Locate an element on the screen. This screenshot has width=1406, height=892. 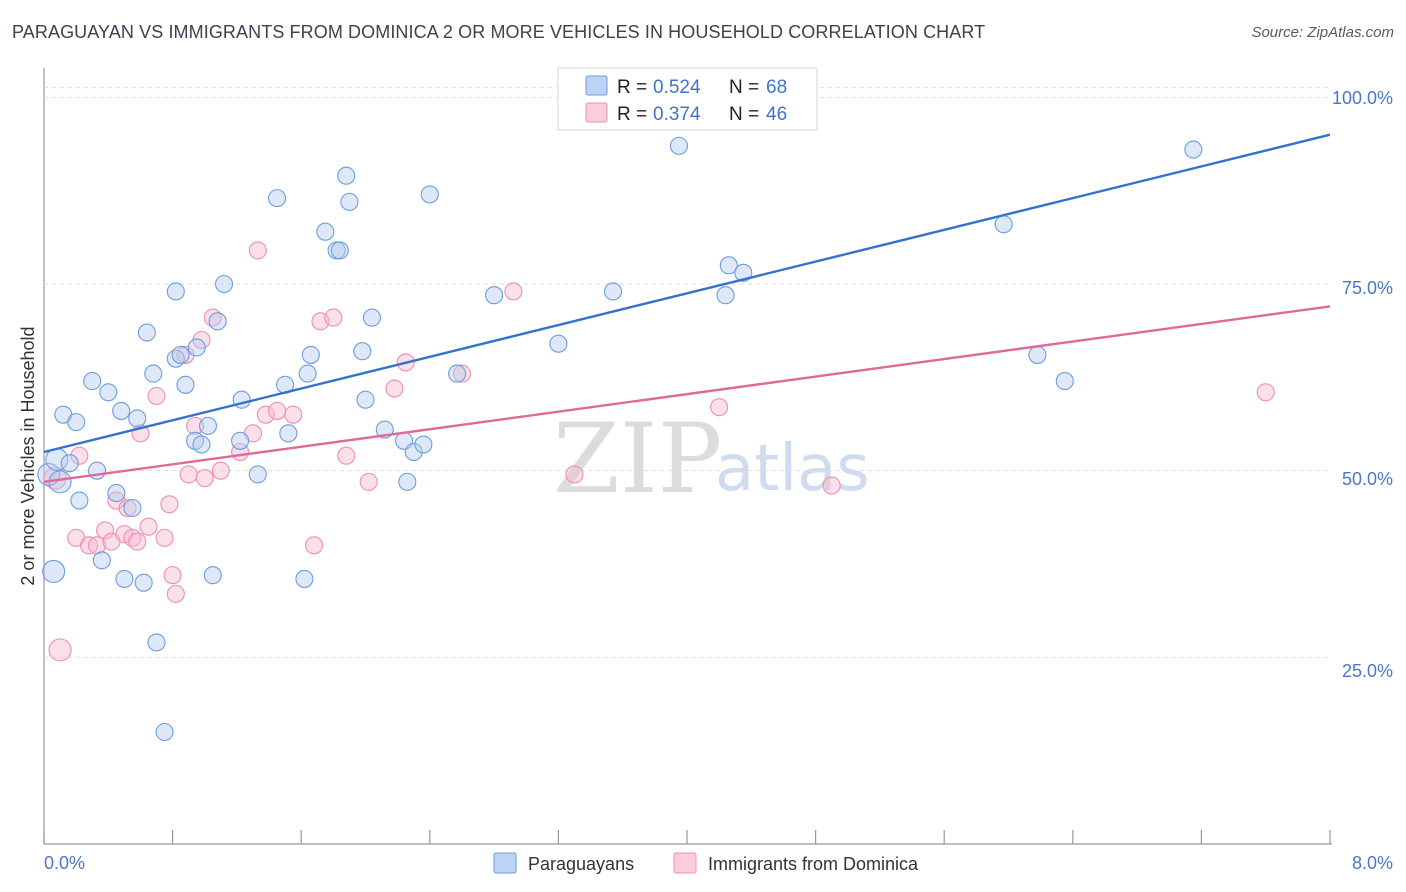
legend-bottom-label-paraguayans: Paraguayans is located at coordinates (581, 864).